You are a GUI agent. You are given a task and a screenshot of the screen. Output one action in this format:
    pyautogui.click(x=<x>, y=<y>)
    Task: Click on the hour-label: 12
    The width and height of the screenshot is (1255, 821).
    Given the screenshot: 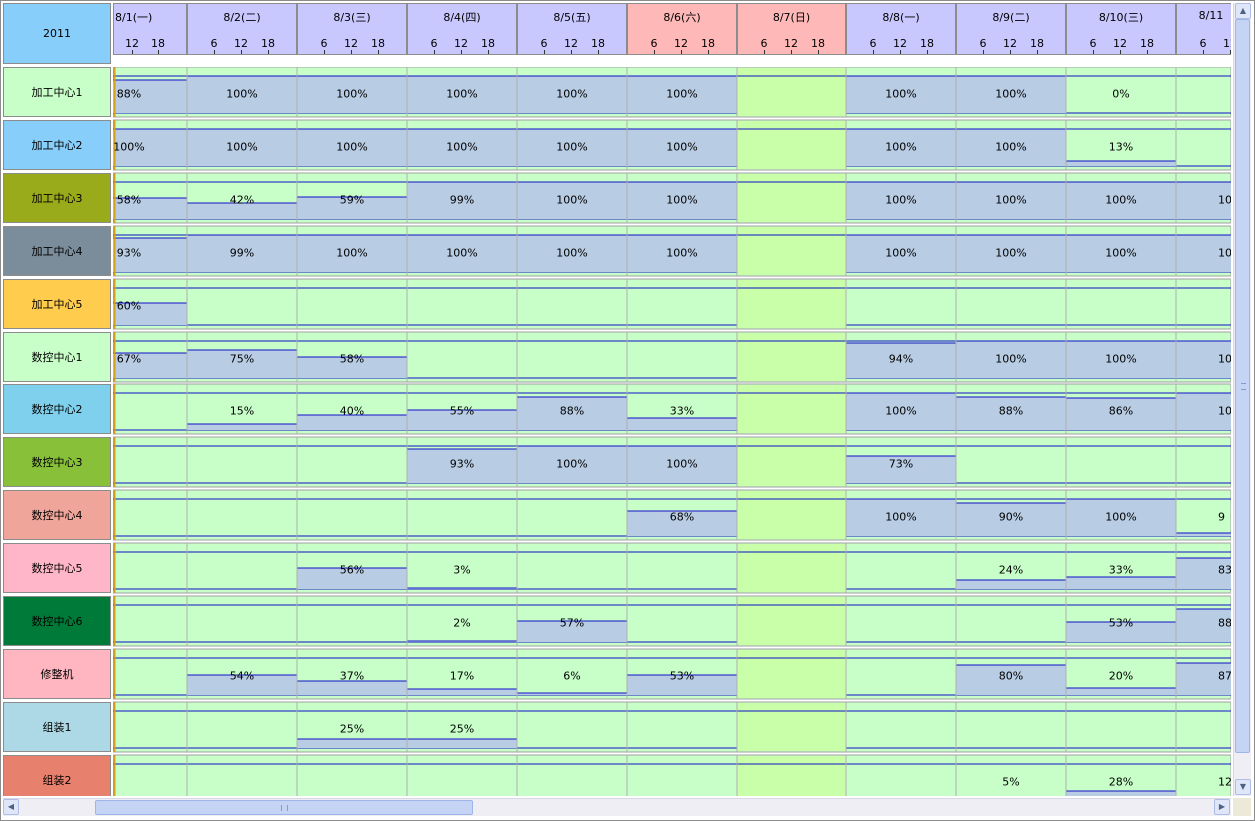 What is the action you would take?
    pyautogui.click(x=571, y=43)
    